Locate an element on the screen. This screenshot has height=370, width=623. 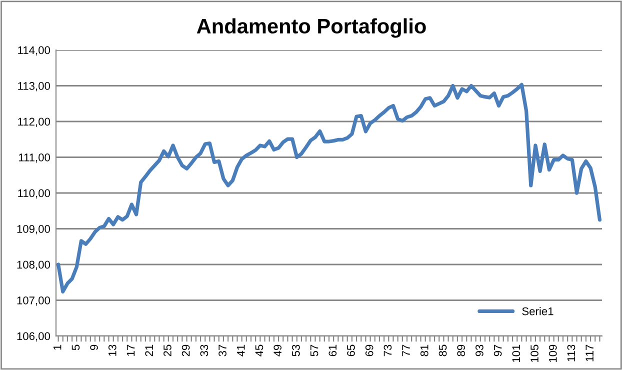
x-tick-label: 77 is located at coordinates (406, 350).